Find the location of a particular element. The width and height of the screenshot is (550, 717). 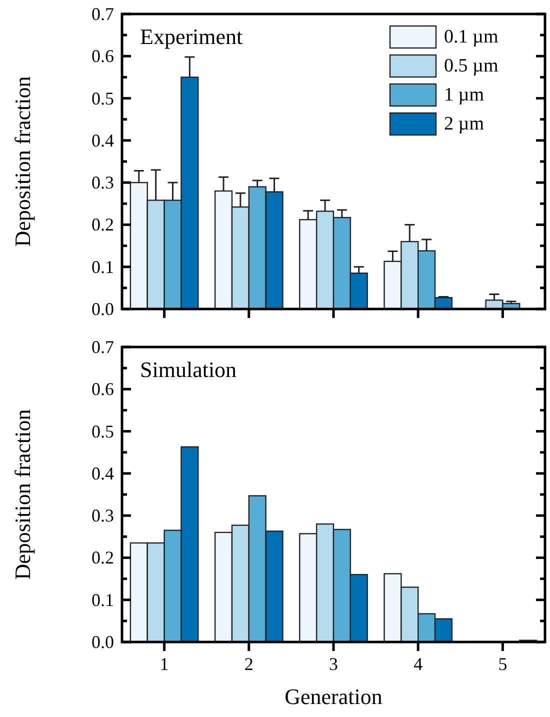

legend-label: 0.5 µm is located at coordinates (471, 66).